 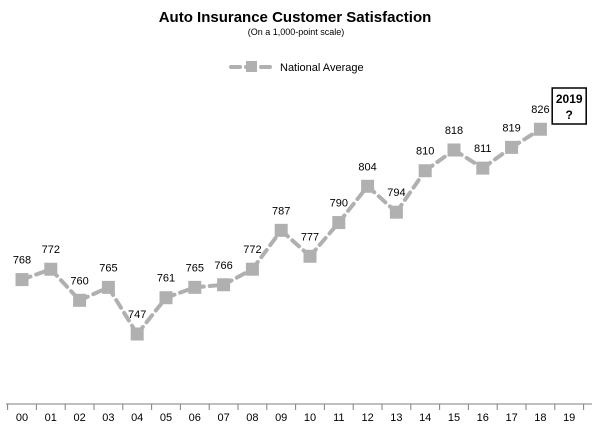 What do you see at coordinates (569, 418) in the screenshot?
I see `x-tick-label-19: 19` at bounding box center [569, 418].